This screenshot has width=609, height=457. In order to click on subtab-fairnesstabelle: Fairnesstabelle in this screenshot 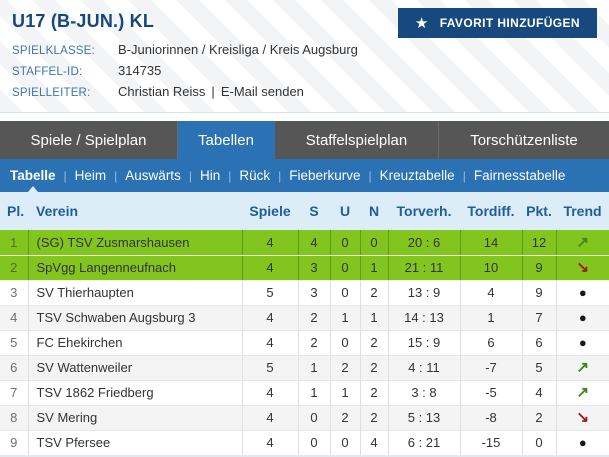, I will do `click(519, 175)`.